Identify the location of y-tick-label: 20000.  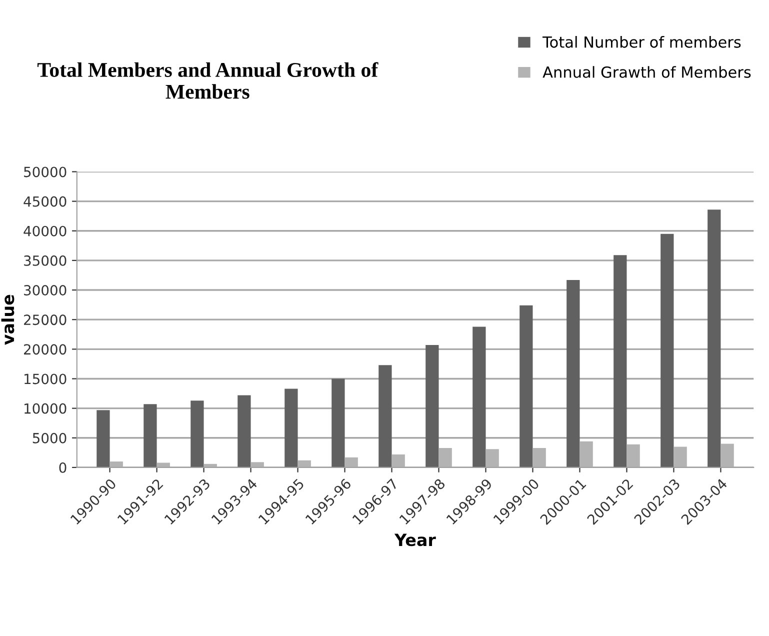
(45, 349).